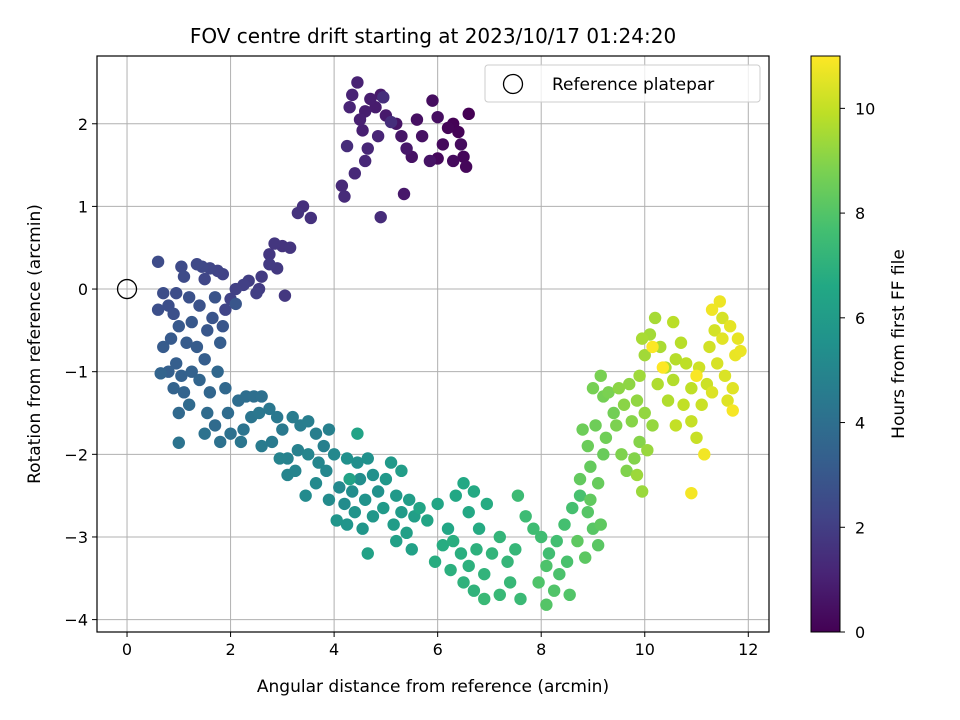 The height and width of the screenshot is (720, 960). I want to click on y-axis-ticks: −4 −3 −2 −1 0 1 2, so click(80, 372).